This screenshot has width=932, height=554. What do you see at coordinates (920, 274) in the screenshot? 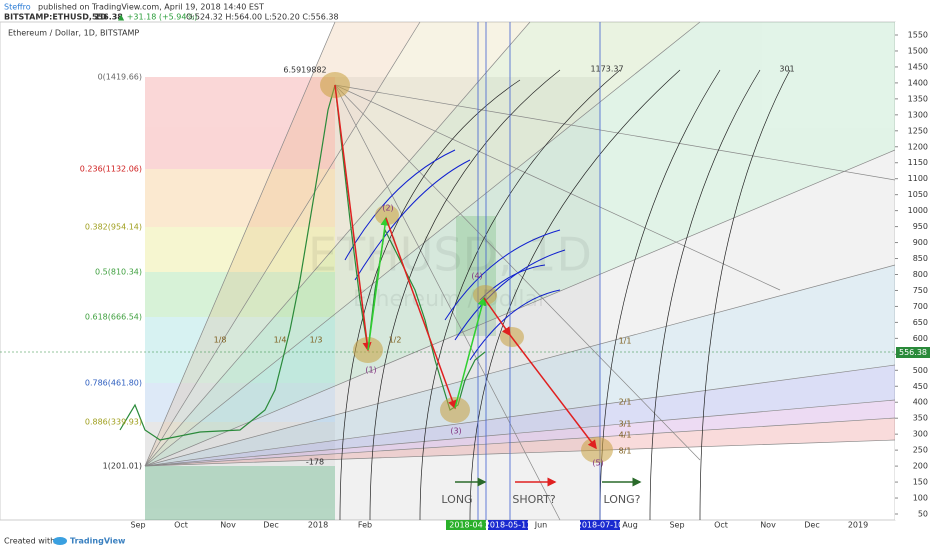
I see `tick-label: 800` at bounding box center [920, 274].